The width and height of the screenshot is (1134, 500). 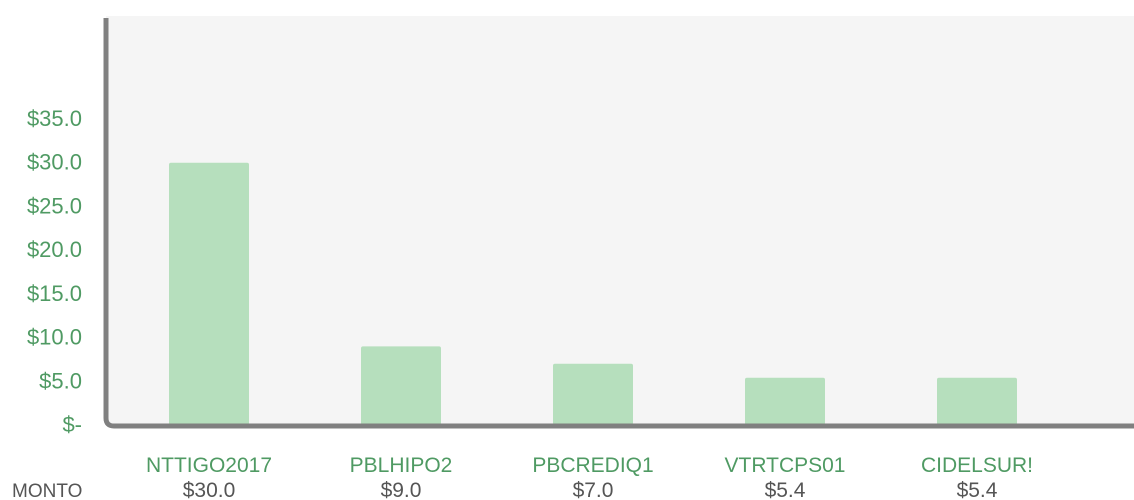 I want to click on y-tick-label: $15.0, so click(x=54, y=293).